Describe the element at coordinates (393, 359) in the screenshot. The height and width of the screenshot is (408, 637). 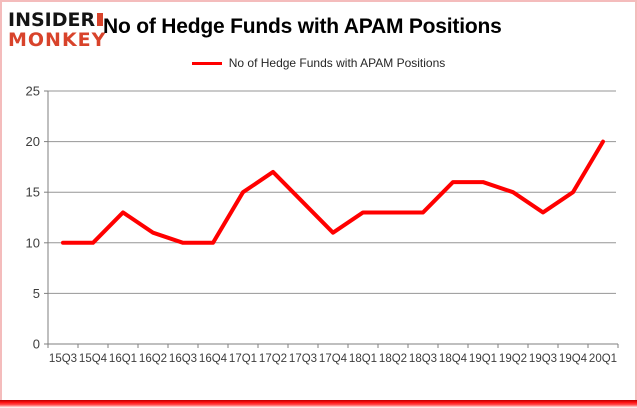
I see `x-axis-label: 18Q2` at that location.